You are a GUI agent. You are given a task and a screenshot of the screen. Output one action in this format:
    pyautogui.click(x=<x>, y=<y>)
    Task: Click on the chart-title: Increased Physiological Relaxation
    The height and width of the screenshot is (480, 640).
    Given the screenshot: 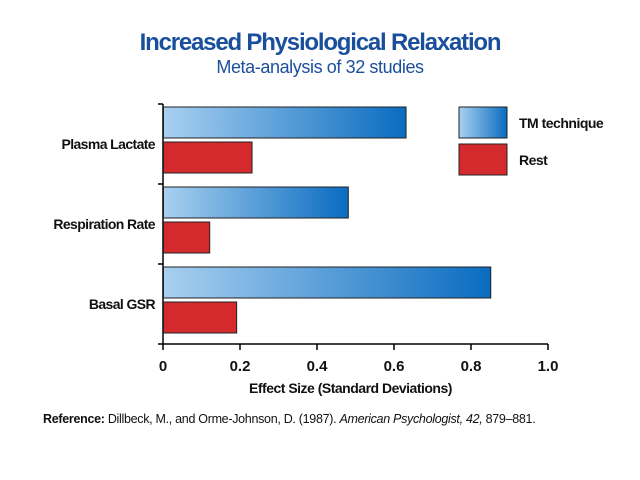 What is the action you would take?
    pyautogui.click(x=320, y=42)
    